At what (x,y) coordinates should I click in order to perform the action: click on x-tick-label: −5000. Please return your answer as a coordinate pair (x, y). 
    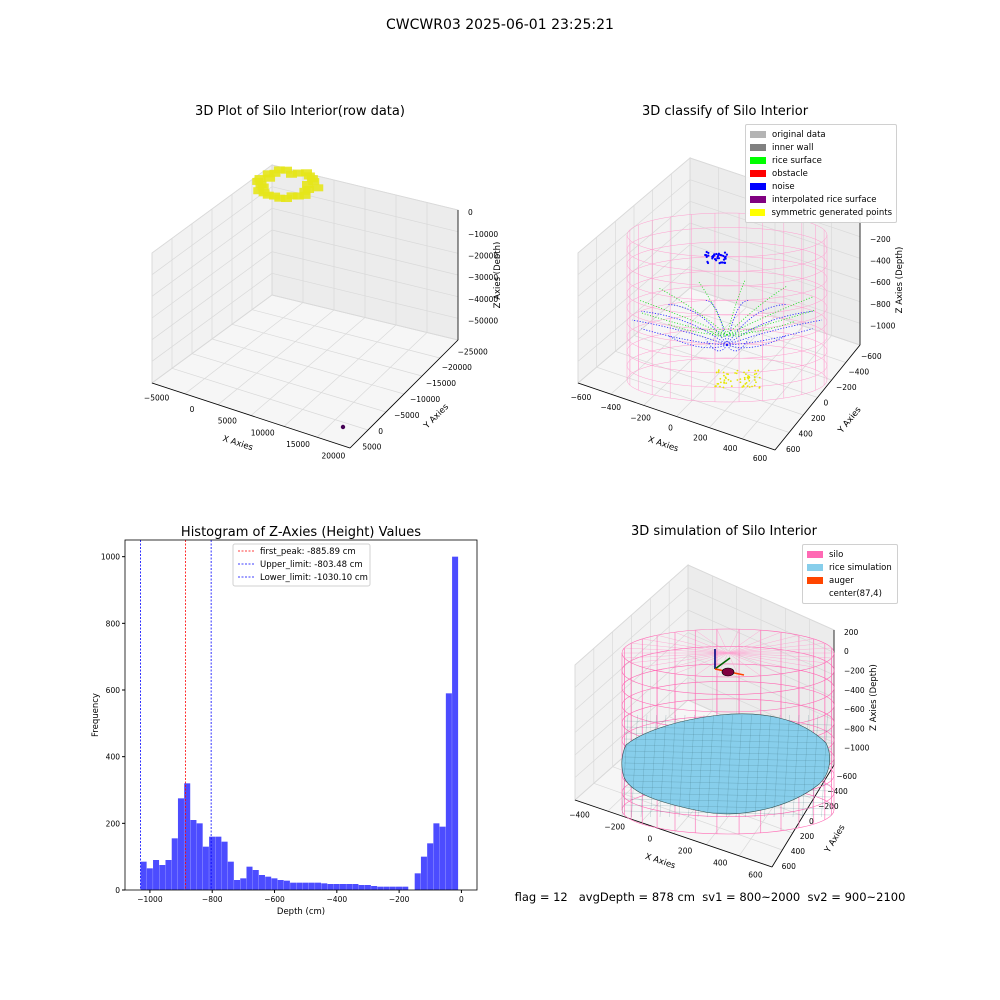
    Looking at the image, I should click on (157, 397).